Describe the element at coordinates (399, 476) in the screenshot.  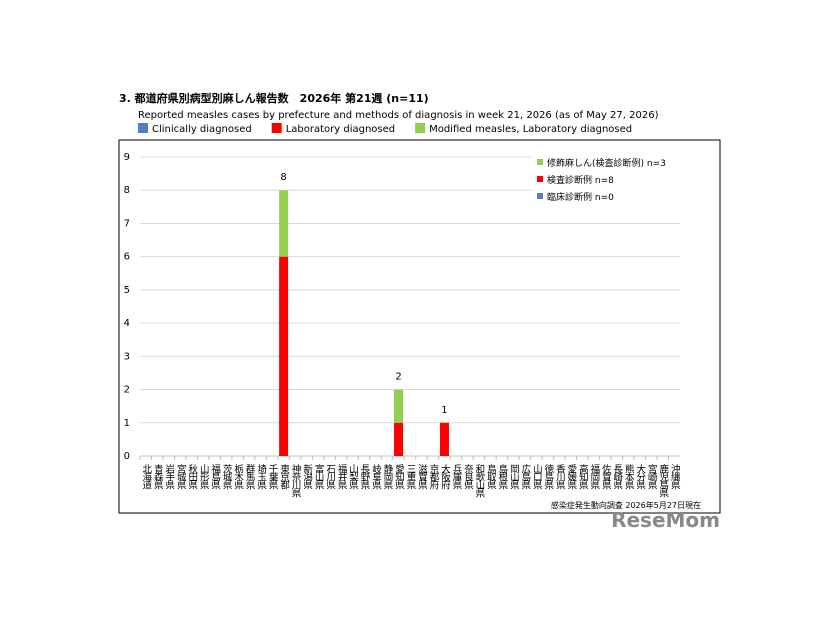
I see `x-tick-label: 愛知県` at that location.